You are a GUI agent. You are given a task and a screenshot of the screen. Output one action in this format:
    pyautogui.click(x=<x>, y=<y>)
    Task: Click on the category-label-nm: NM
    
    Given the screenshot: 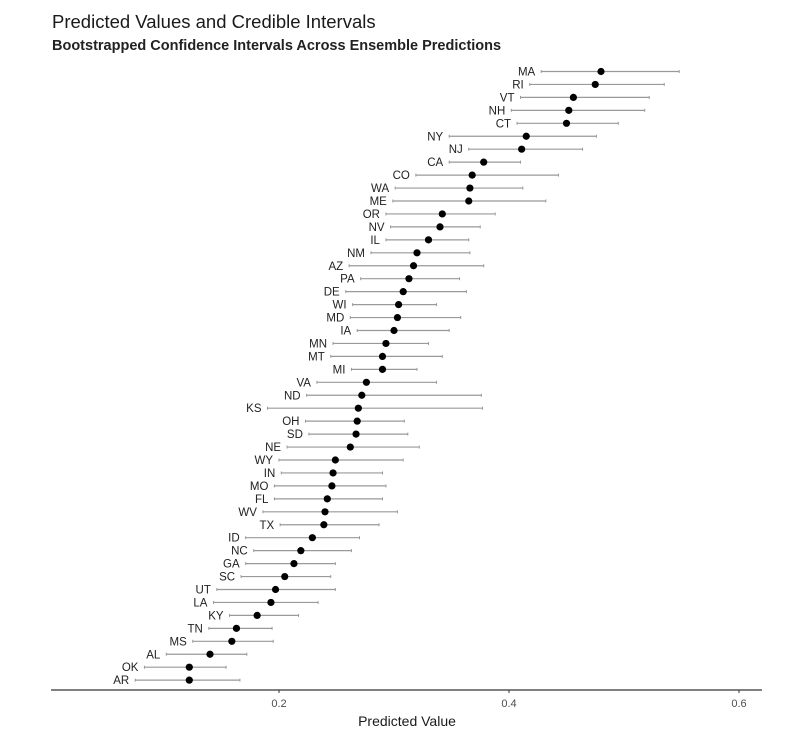 What is the action you would take?
    pyautogui.click(x=356, y=254)
    